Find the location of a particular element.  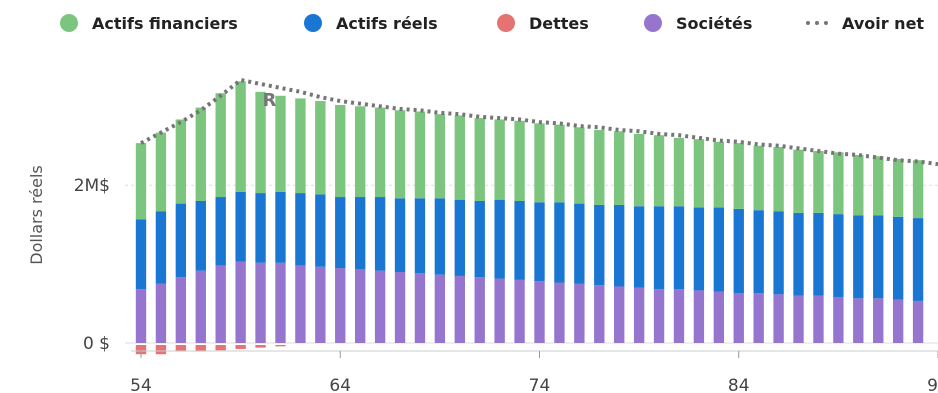

legend-item-debts: Dettes is located at coordinates (543, 23).